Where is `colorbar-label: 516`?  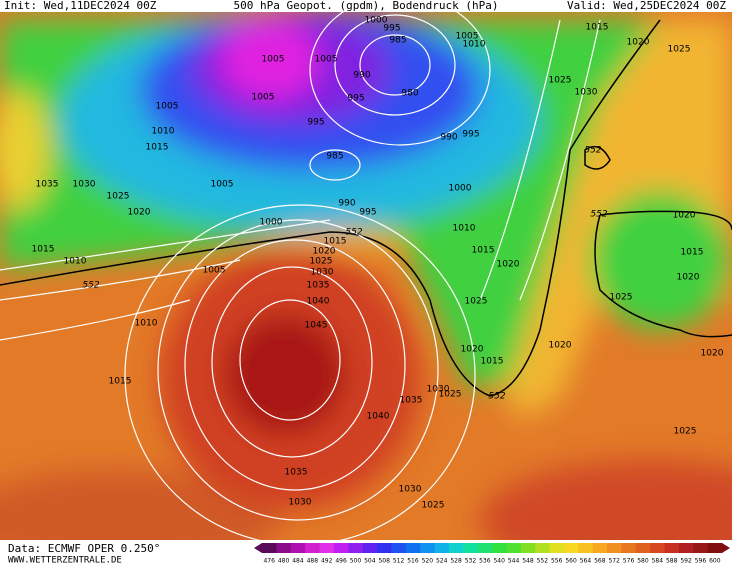 colorbar-label: 516 is located at coordinates (413, 561).